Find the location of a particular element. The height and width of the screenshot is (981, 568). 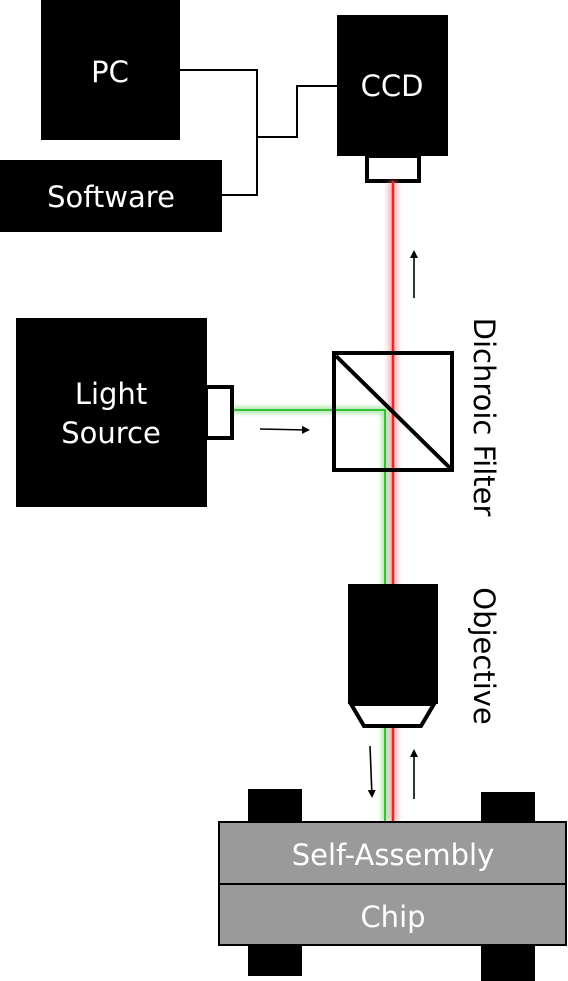

self-assembly-layer is located at coordinates (392, 853).